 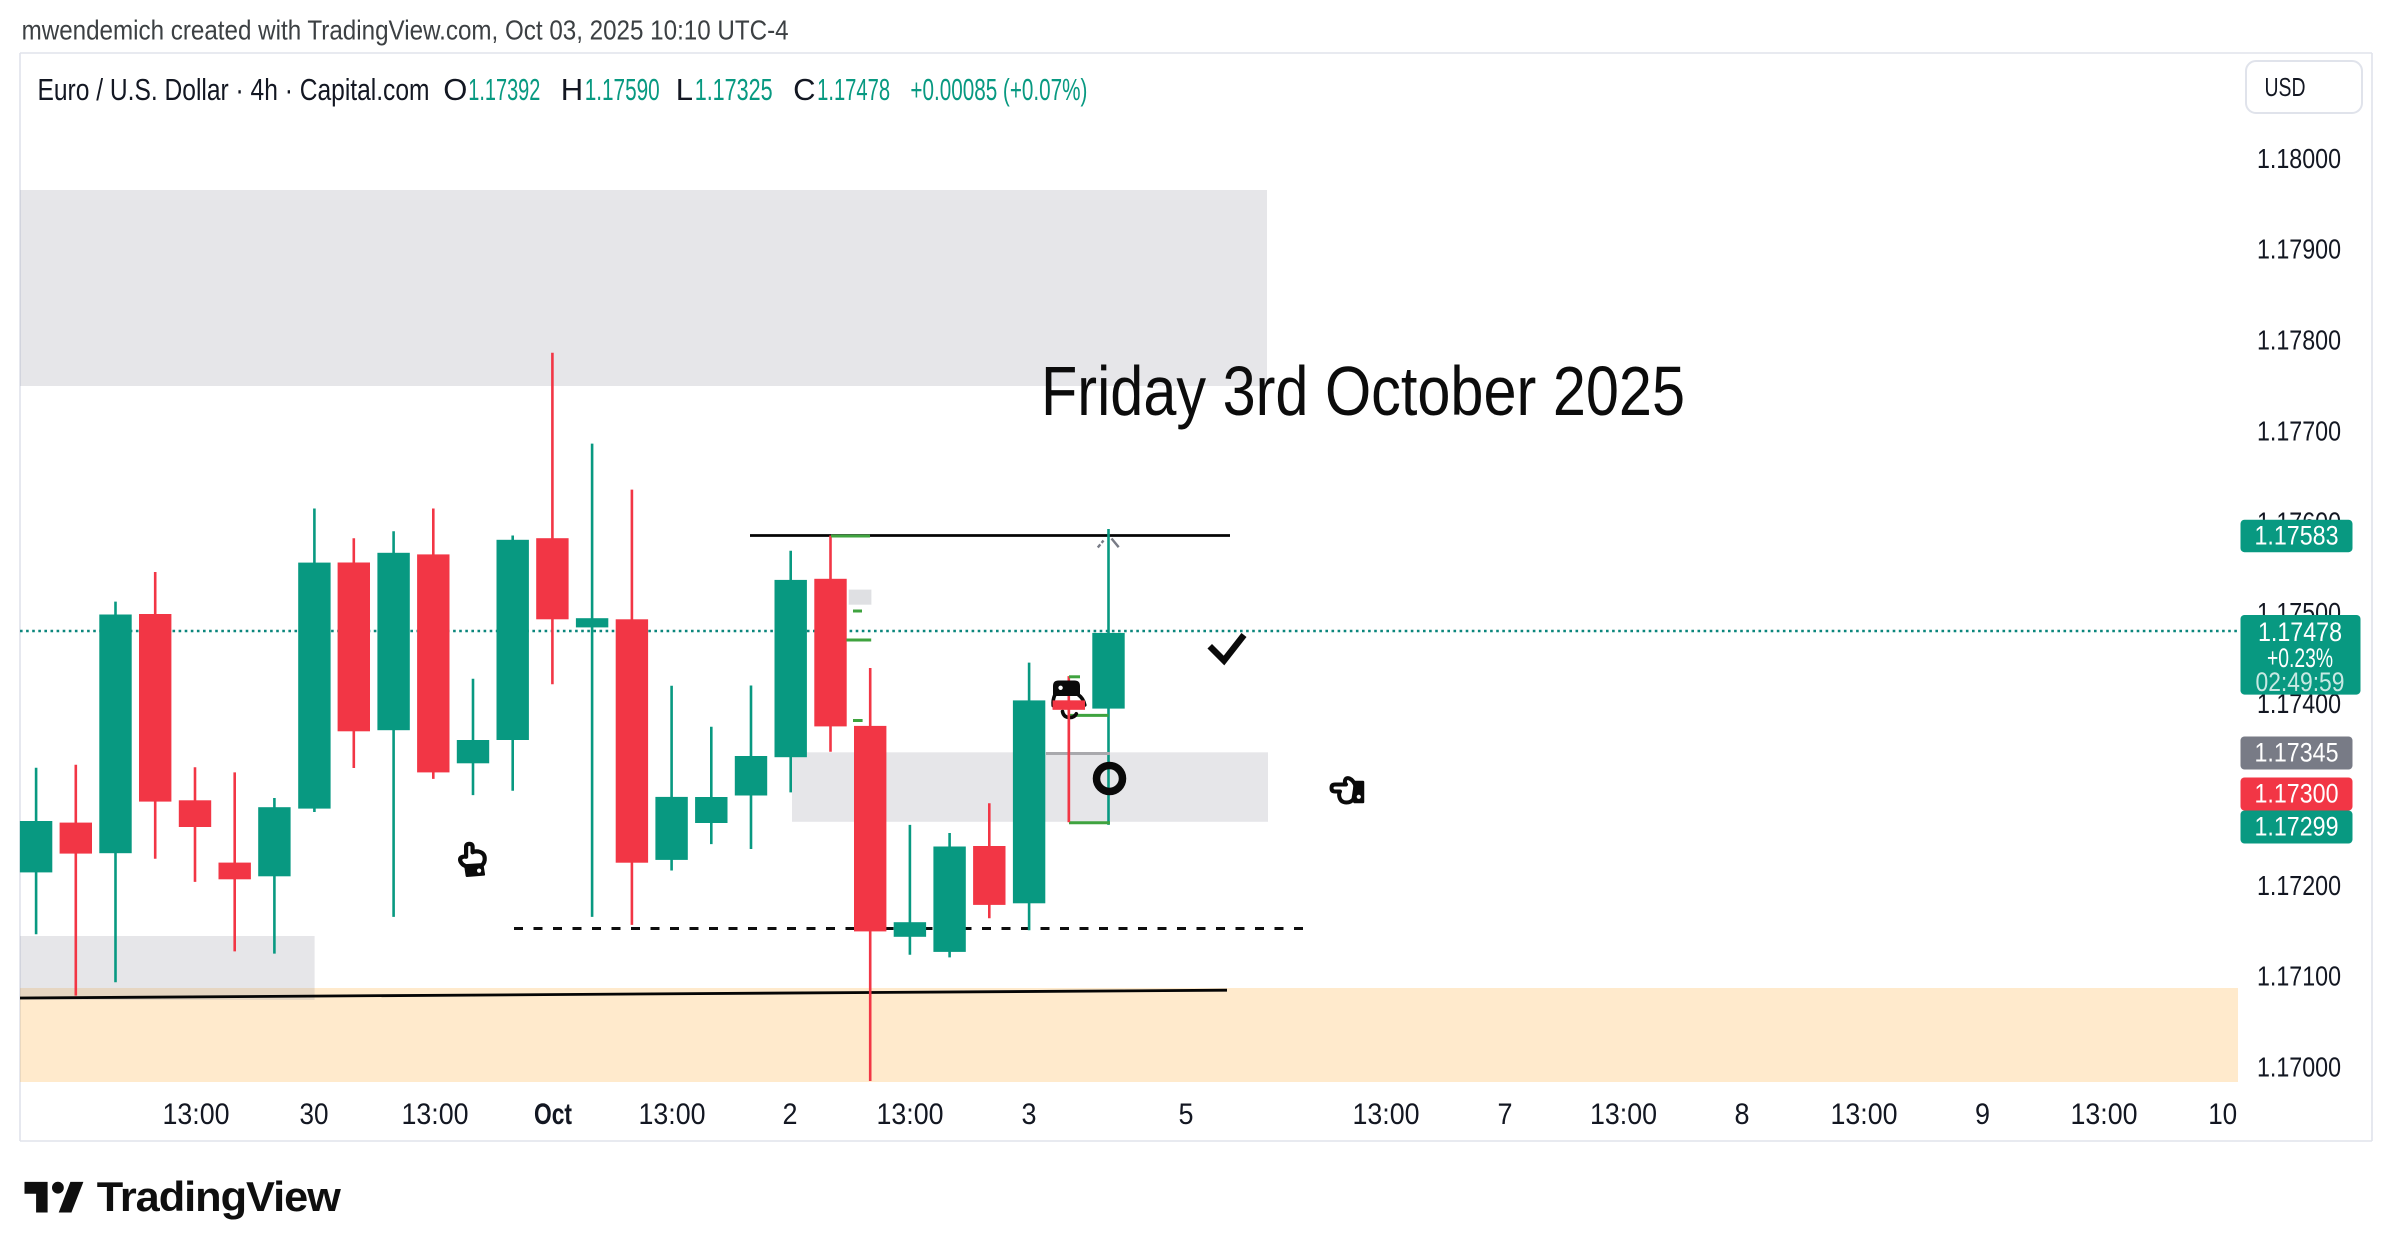 What do you see at coordinates (219, 1196) in the screenshot?
I see `svg-text: TradingView` at bounding box center [219, 1196].